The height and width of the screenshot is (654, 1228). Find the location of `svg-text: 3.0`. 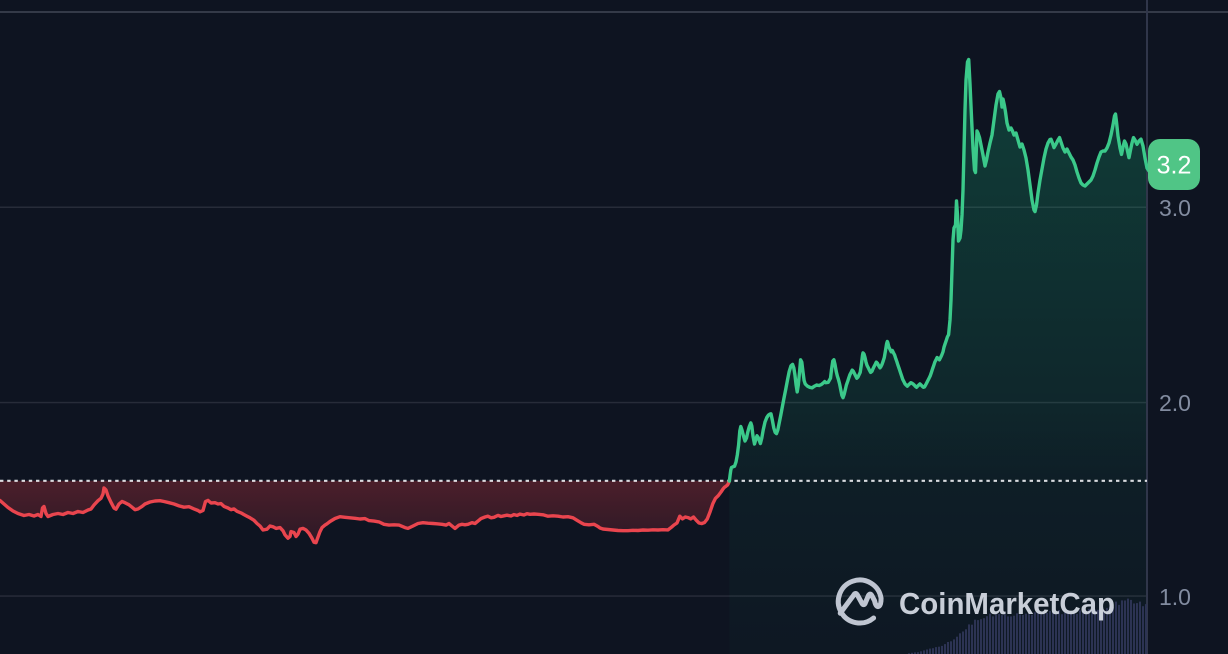

svg-text: 3.0 is located at coordinates (1175, 208).